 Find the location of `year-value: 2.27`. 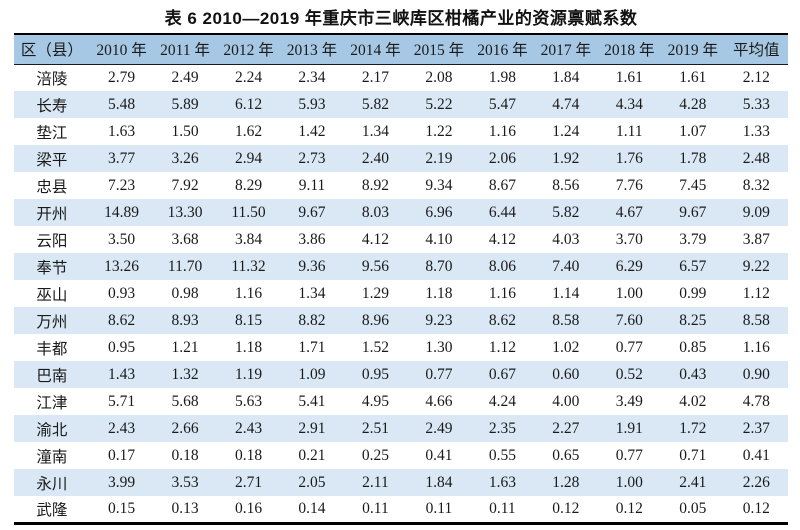

year-value: 2.27 is located at coordinates (566, 428).